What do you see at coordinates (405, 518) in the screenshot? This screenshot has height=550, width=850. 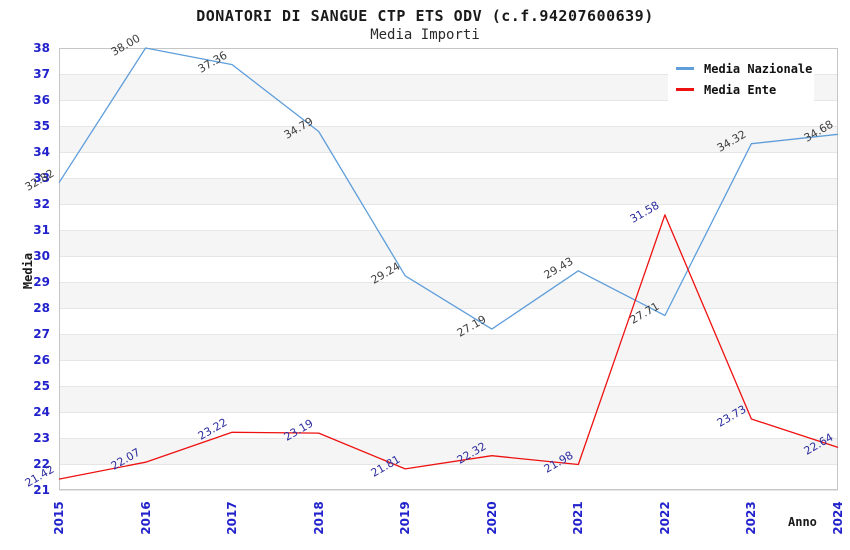 I see `x-tick-label: 2019` at bounding box center [405, 518].